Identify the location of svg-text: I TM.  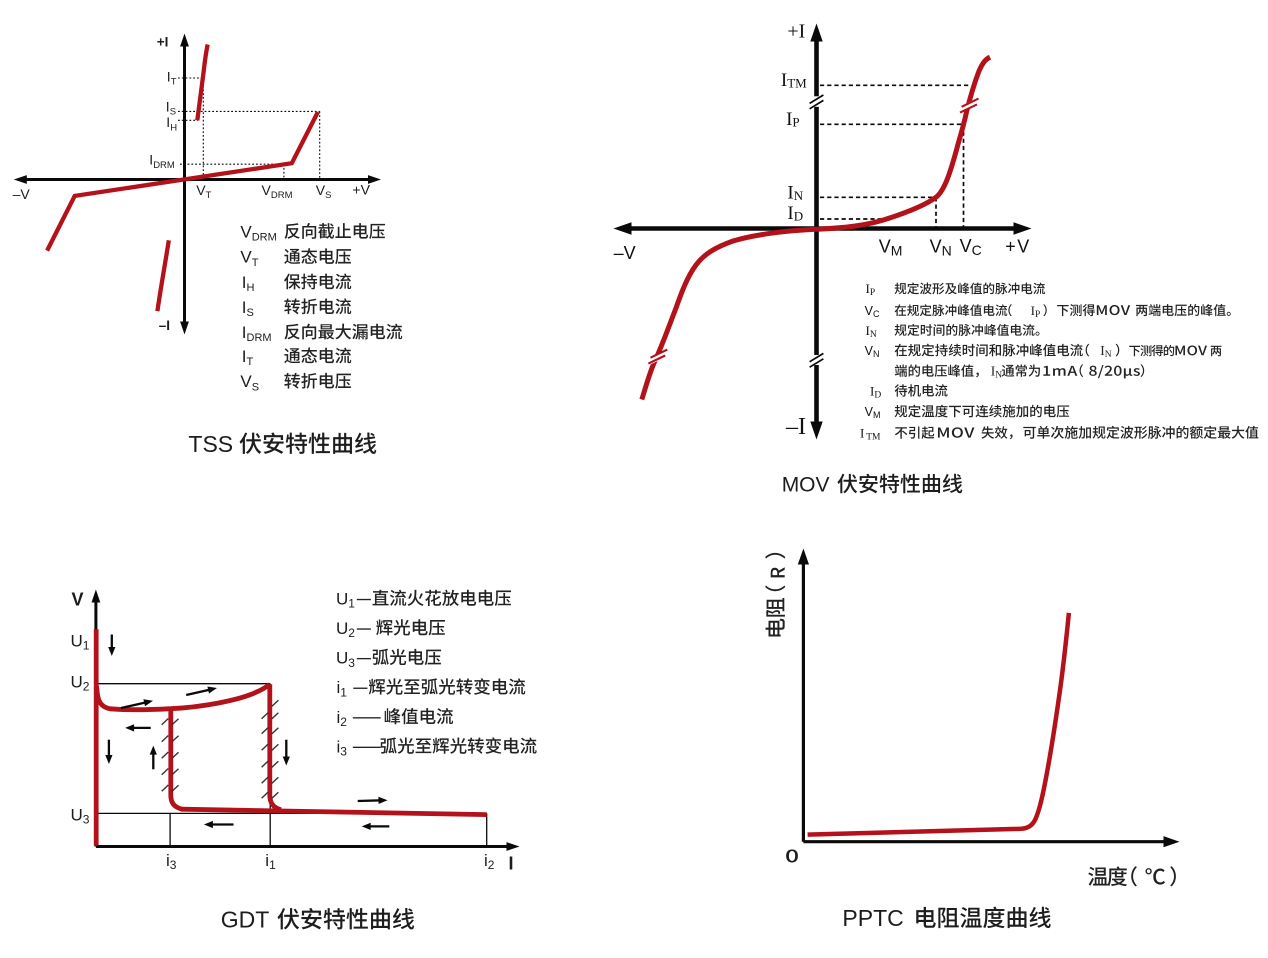
(870, 434).